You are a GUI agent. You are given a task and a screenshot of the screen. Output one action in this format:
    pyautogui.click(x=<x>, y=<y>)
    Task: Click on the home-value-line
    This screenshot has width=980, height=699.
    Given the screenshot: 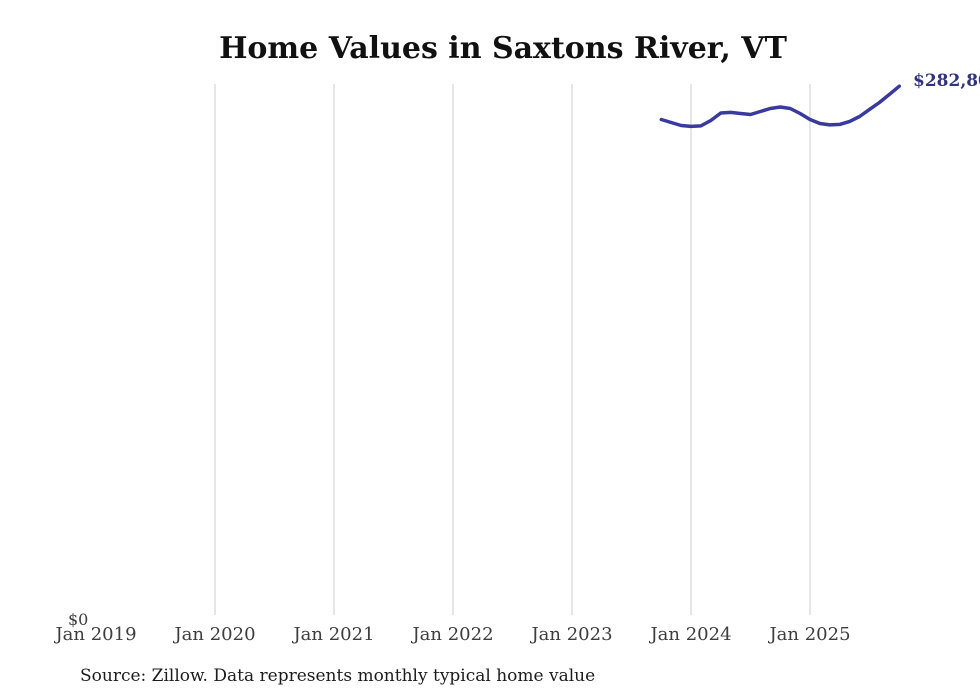 What is the action you would take?
    pyautogui.click(x=780, y=106)
    